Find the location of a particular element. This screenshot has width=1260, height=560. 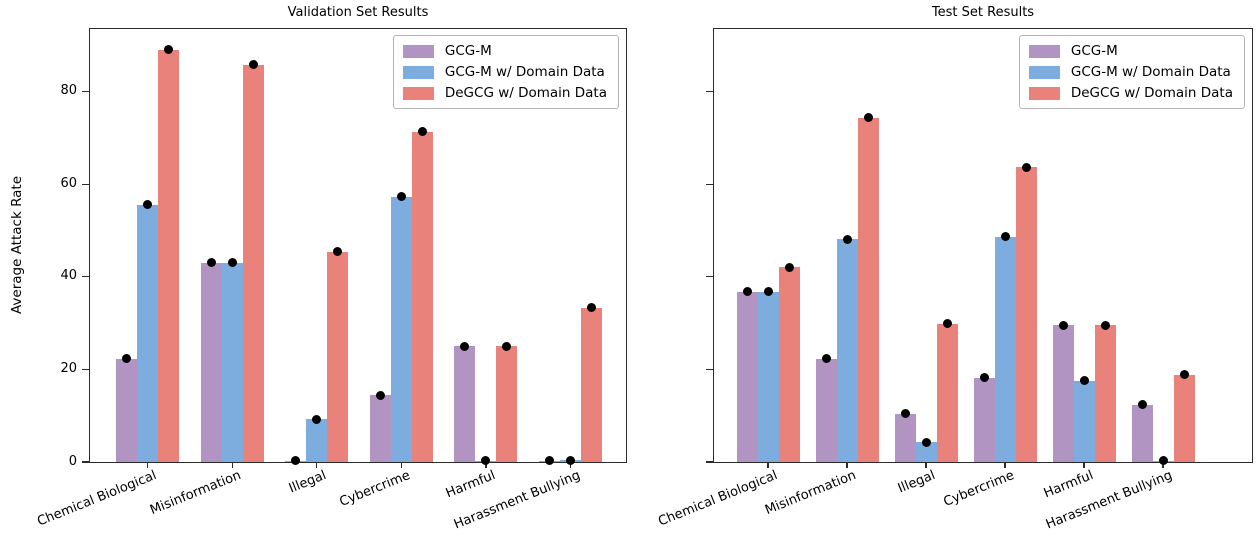

x-tick-label: Misinformation is located at coordinates (811, 493).